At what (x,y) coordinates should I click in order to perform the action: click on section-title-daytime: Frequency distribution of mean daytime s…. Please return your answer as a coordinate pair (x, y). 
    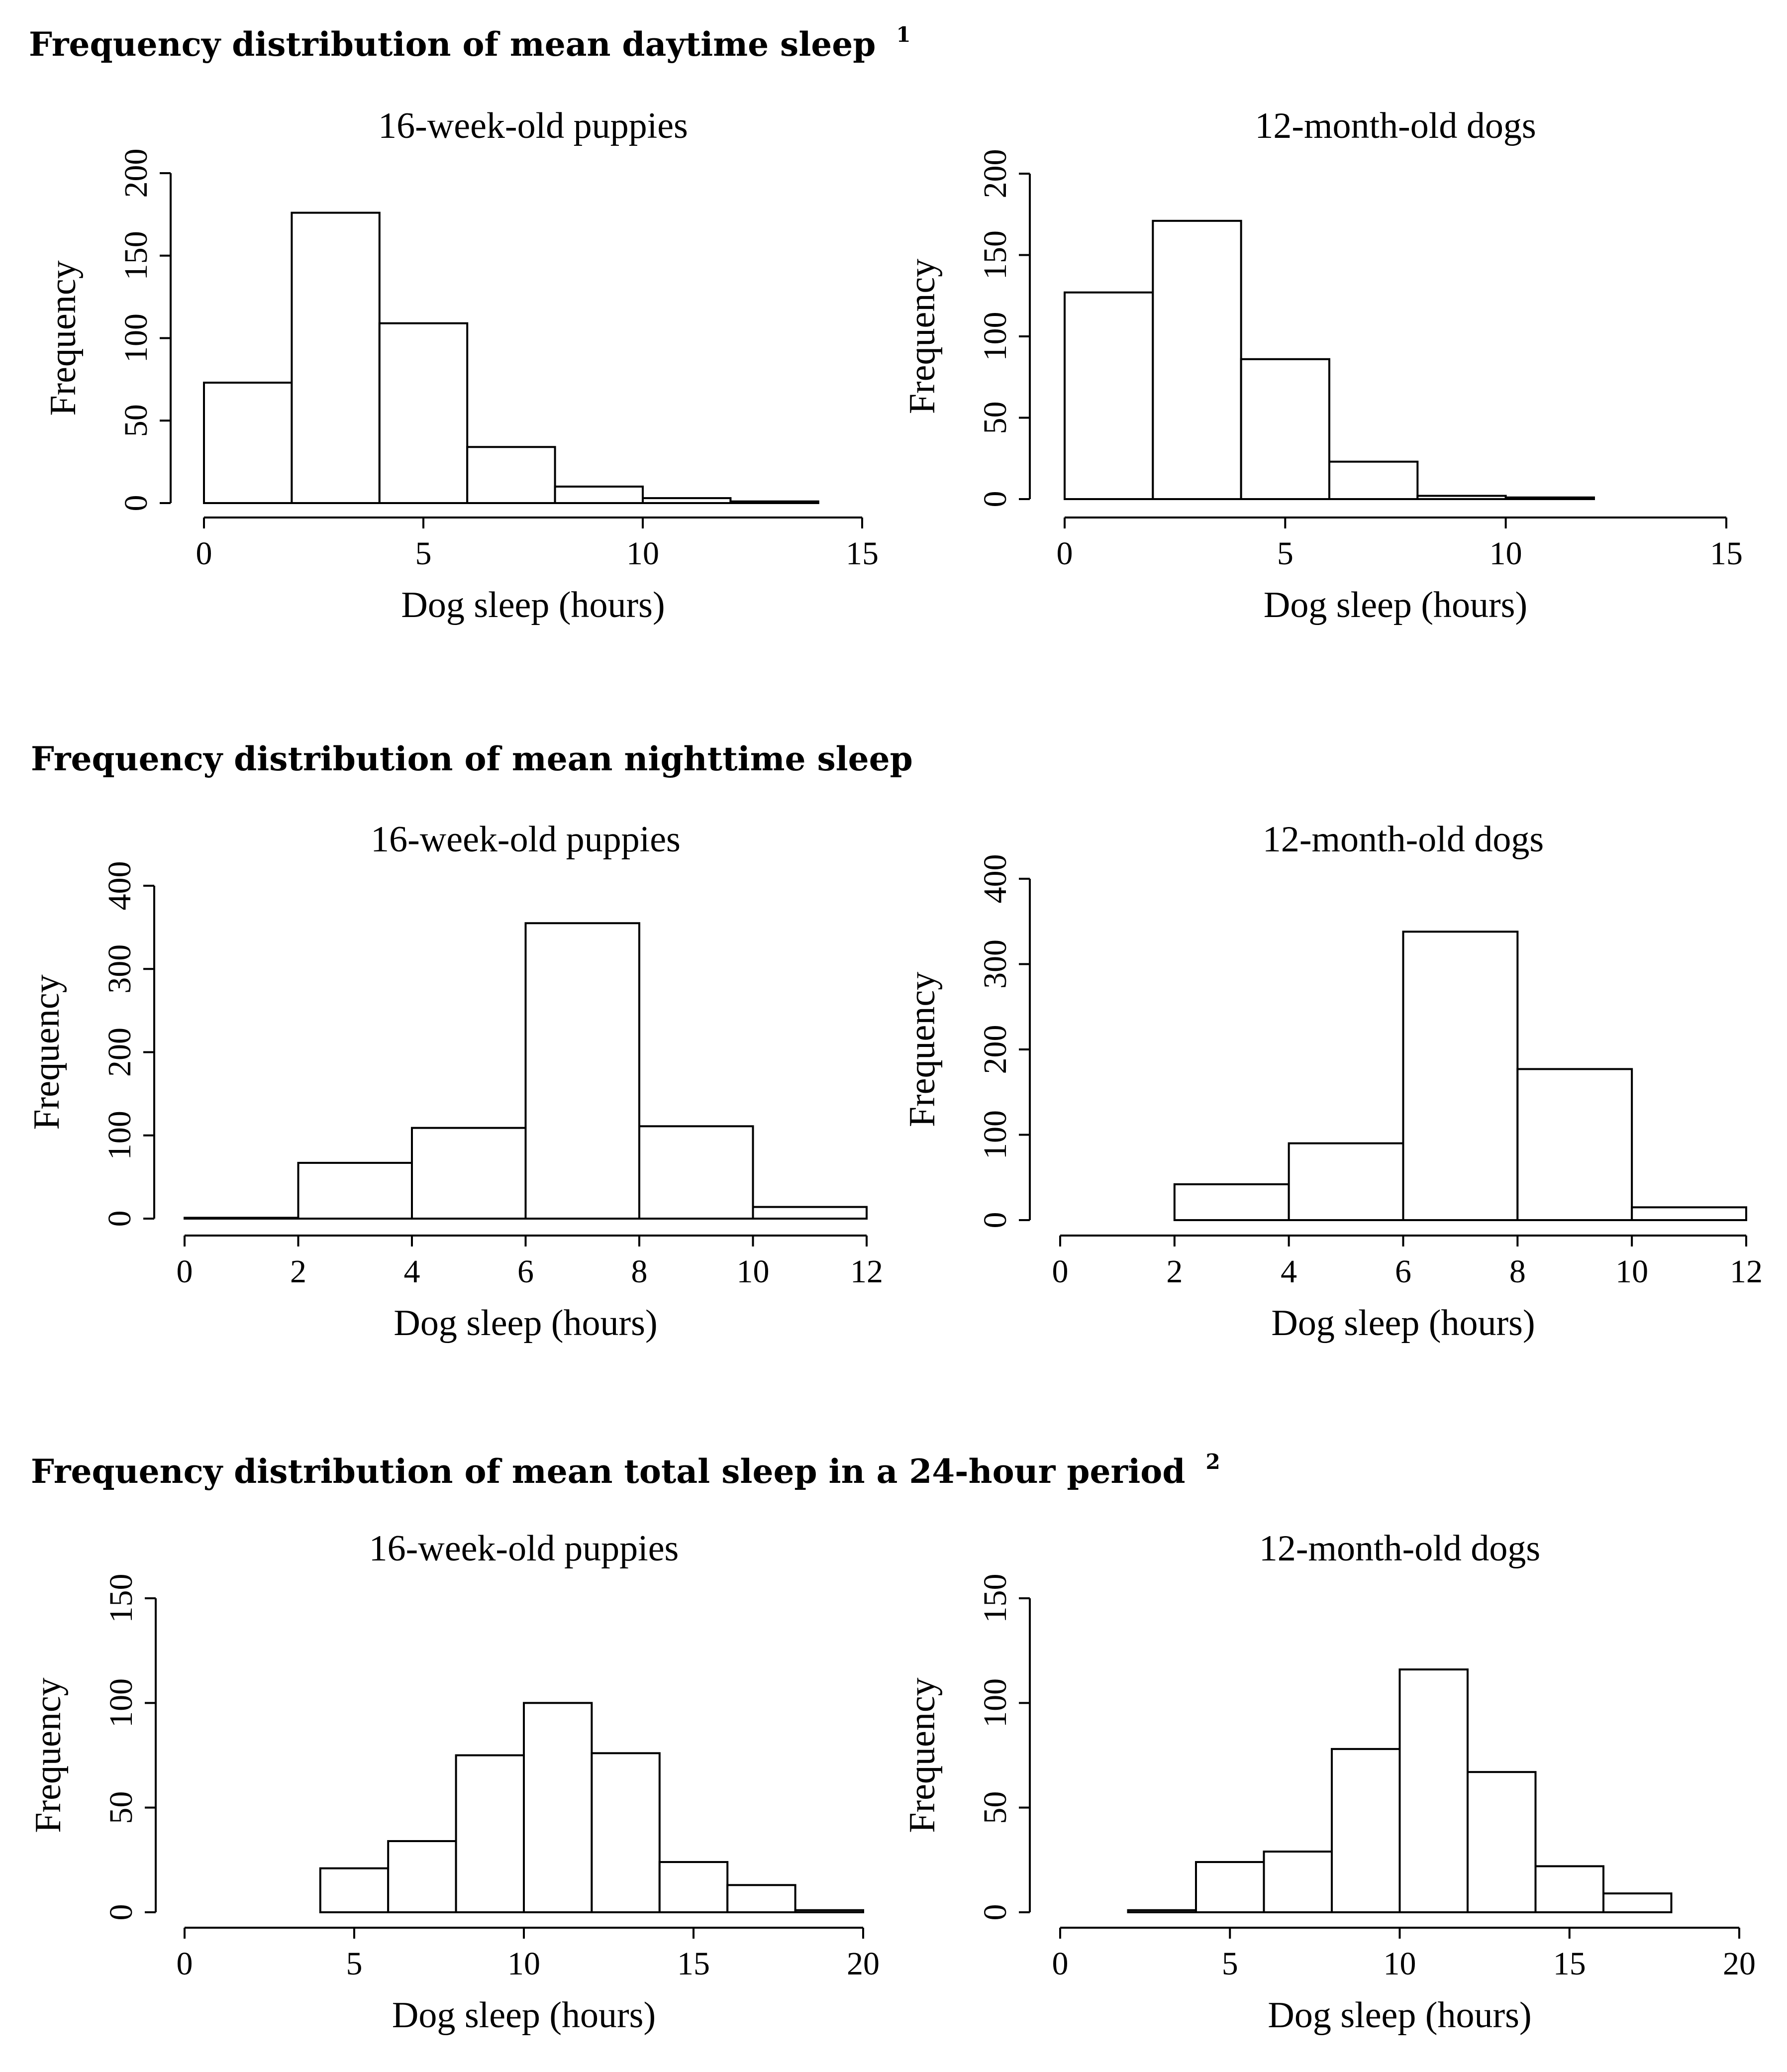
    Looking at the image, I should click on (470, 43).